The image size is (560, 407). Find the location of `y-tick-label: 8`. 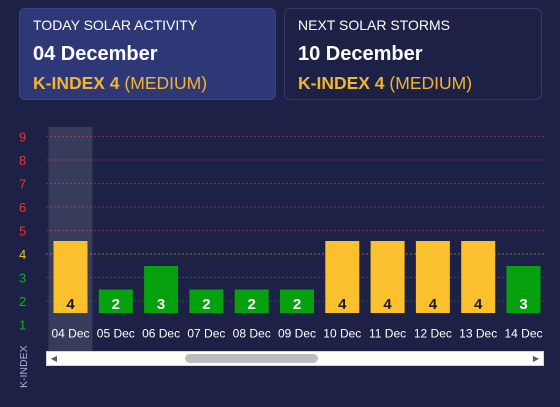

y-tick-label: 8 is located at coordinates (22, 160).